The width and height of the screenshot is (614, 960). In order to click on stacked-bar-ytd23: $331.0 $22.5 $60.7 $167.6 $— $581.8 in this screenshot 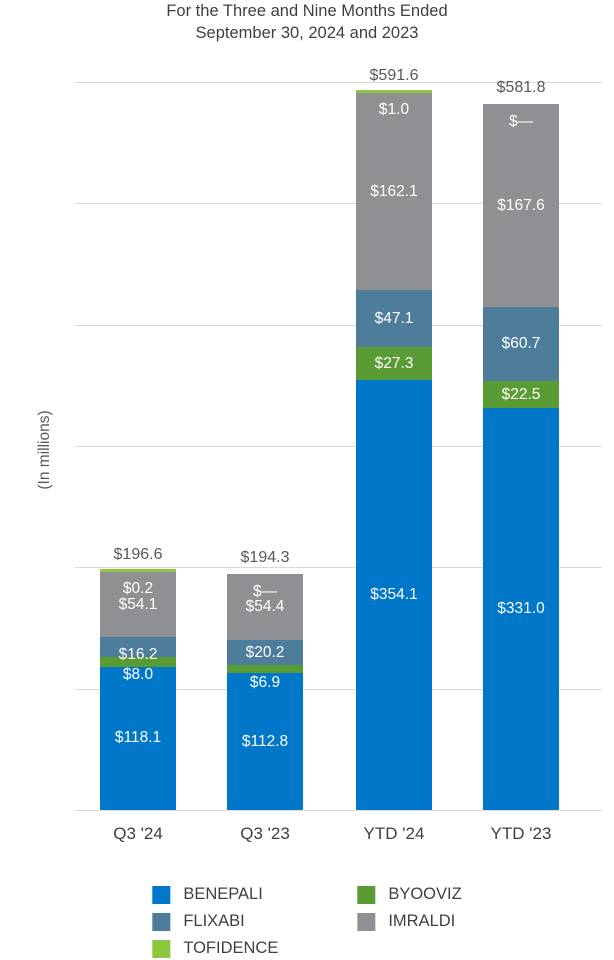, I will do `click(521, 444)`.